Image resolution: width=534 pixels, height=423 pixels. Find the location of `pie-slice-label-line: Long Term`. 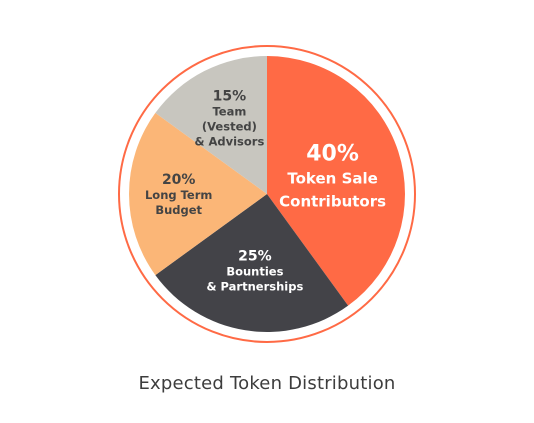

pie-slice-label-line: Long Term is located at coordinates (178, 195).